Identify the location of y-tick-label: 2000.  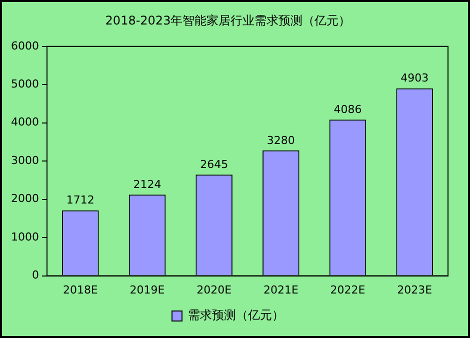
(24, 199).